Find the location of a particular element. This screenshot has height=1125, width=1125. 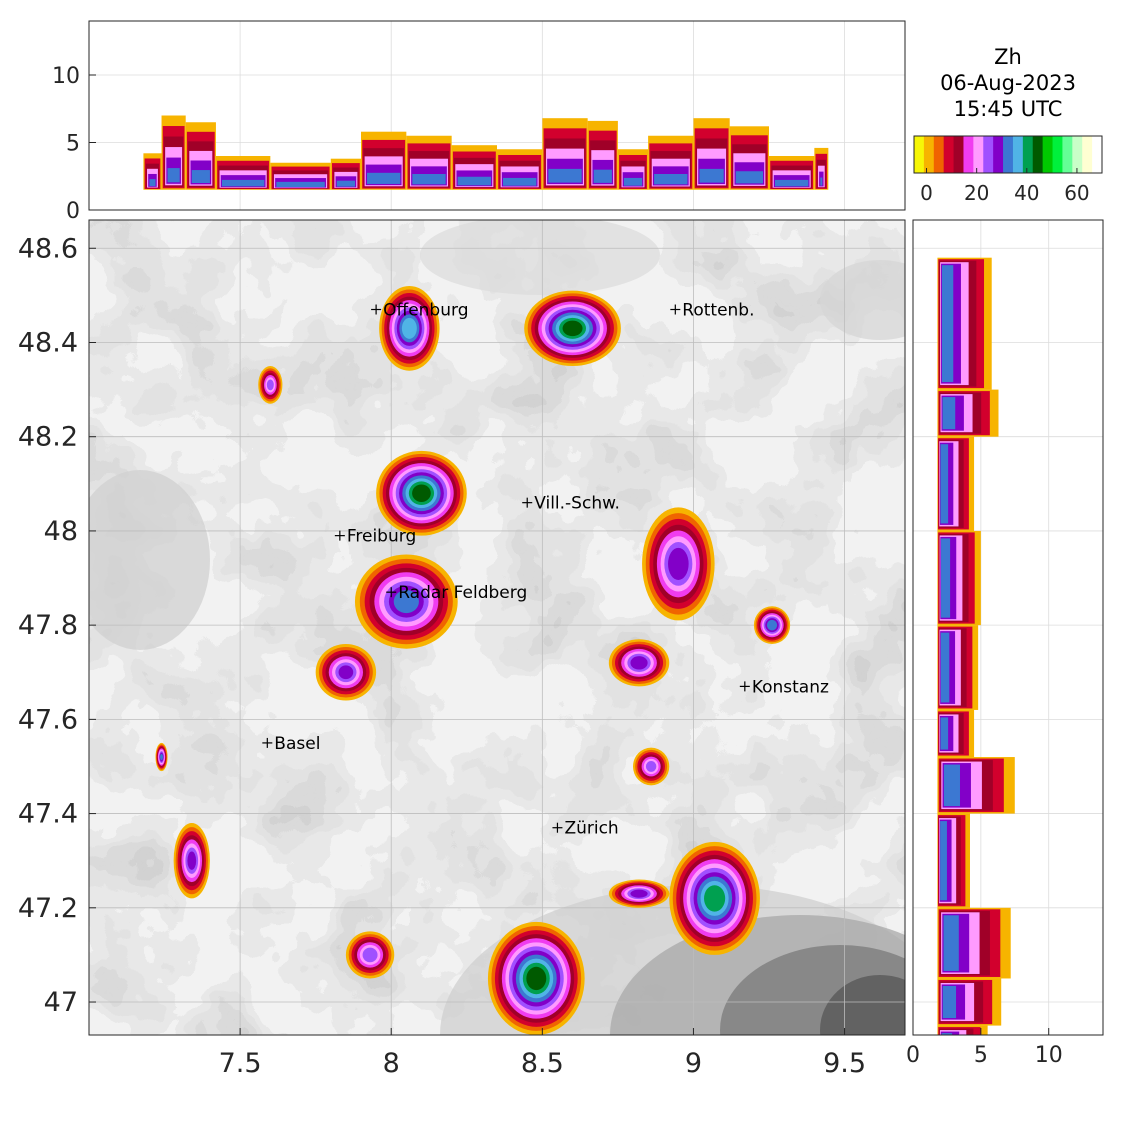

colorbar-frame is located at coordinates (1008, 154).